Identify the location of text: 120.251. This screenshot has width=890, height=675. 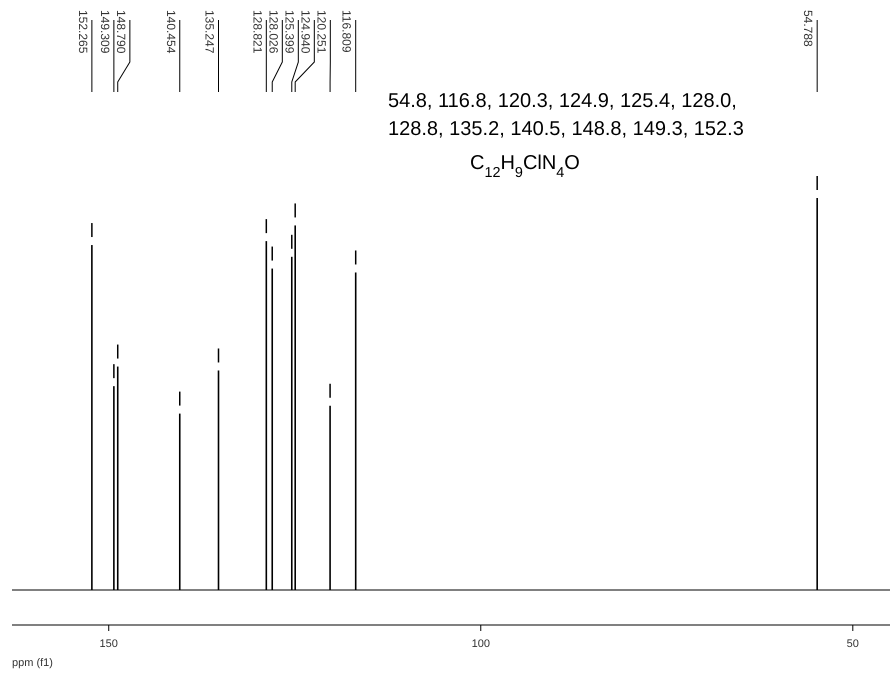
(321, 32).